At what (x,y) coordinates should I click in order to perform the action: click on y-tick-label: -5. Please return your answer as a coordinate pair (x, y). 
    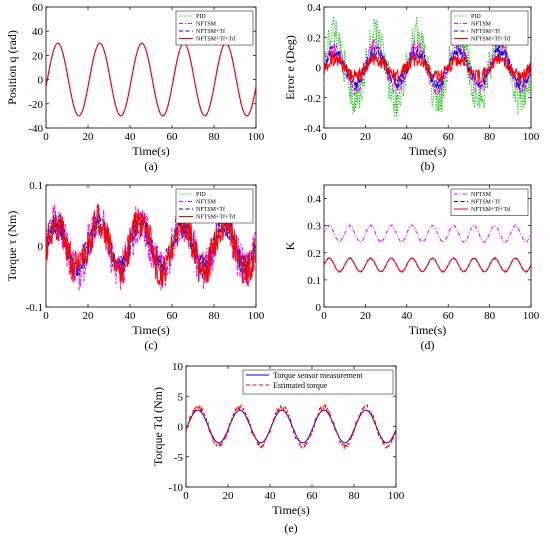
    Looking at the image, I should click on (179, 458).